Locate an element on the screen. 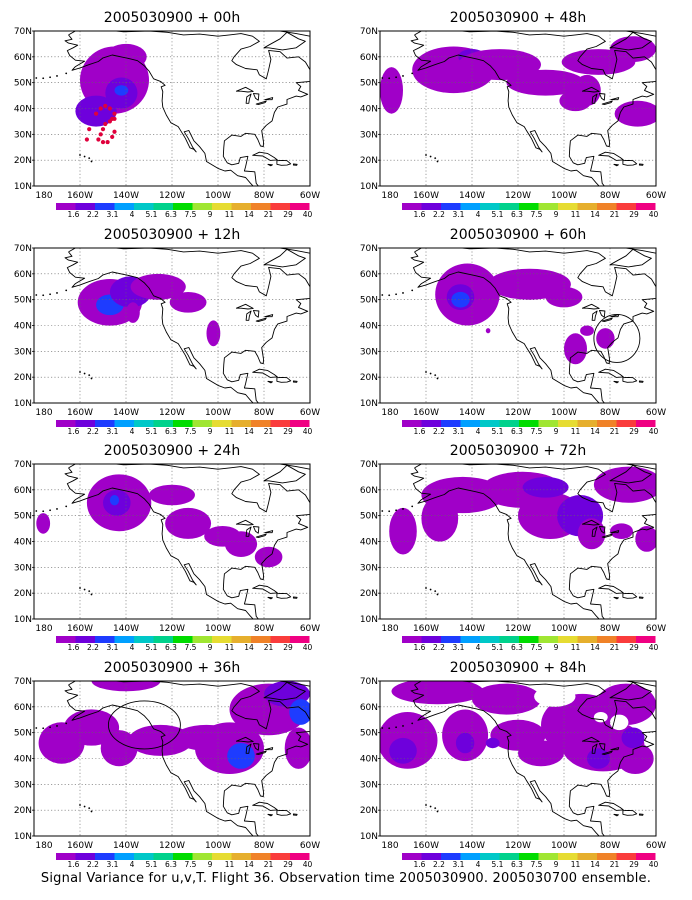 This screenshot has width=692, height=900. lon-tick-label: 120W is located at coordinates (172, 629).